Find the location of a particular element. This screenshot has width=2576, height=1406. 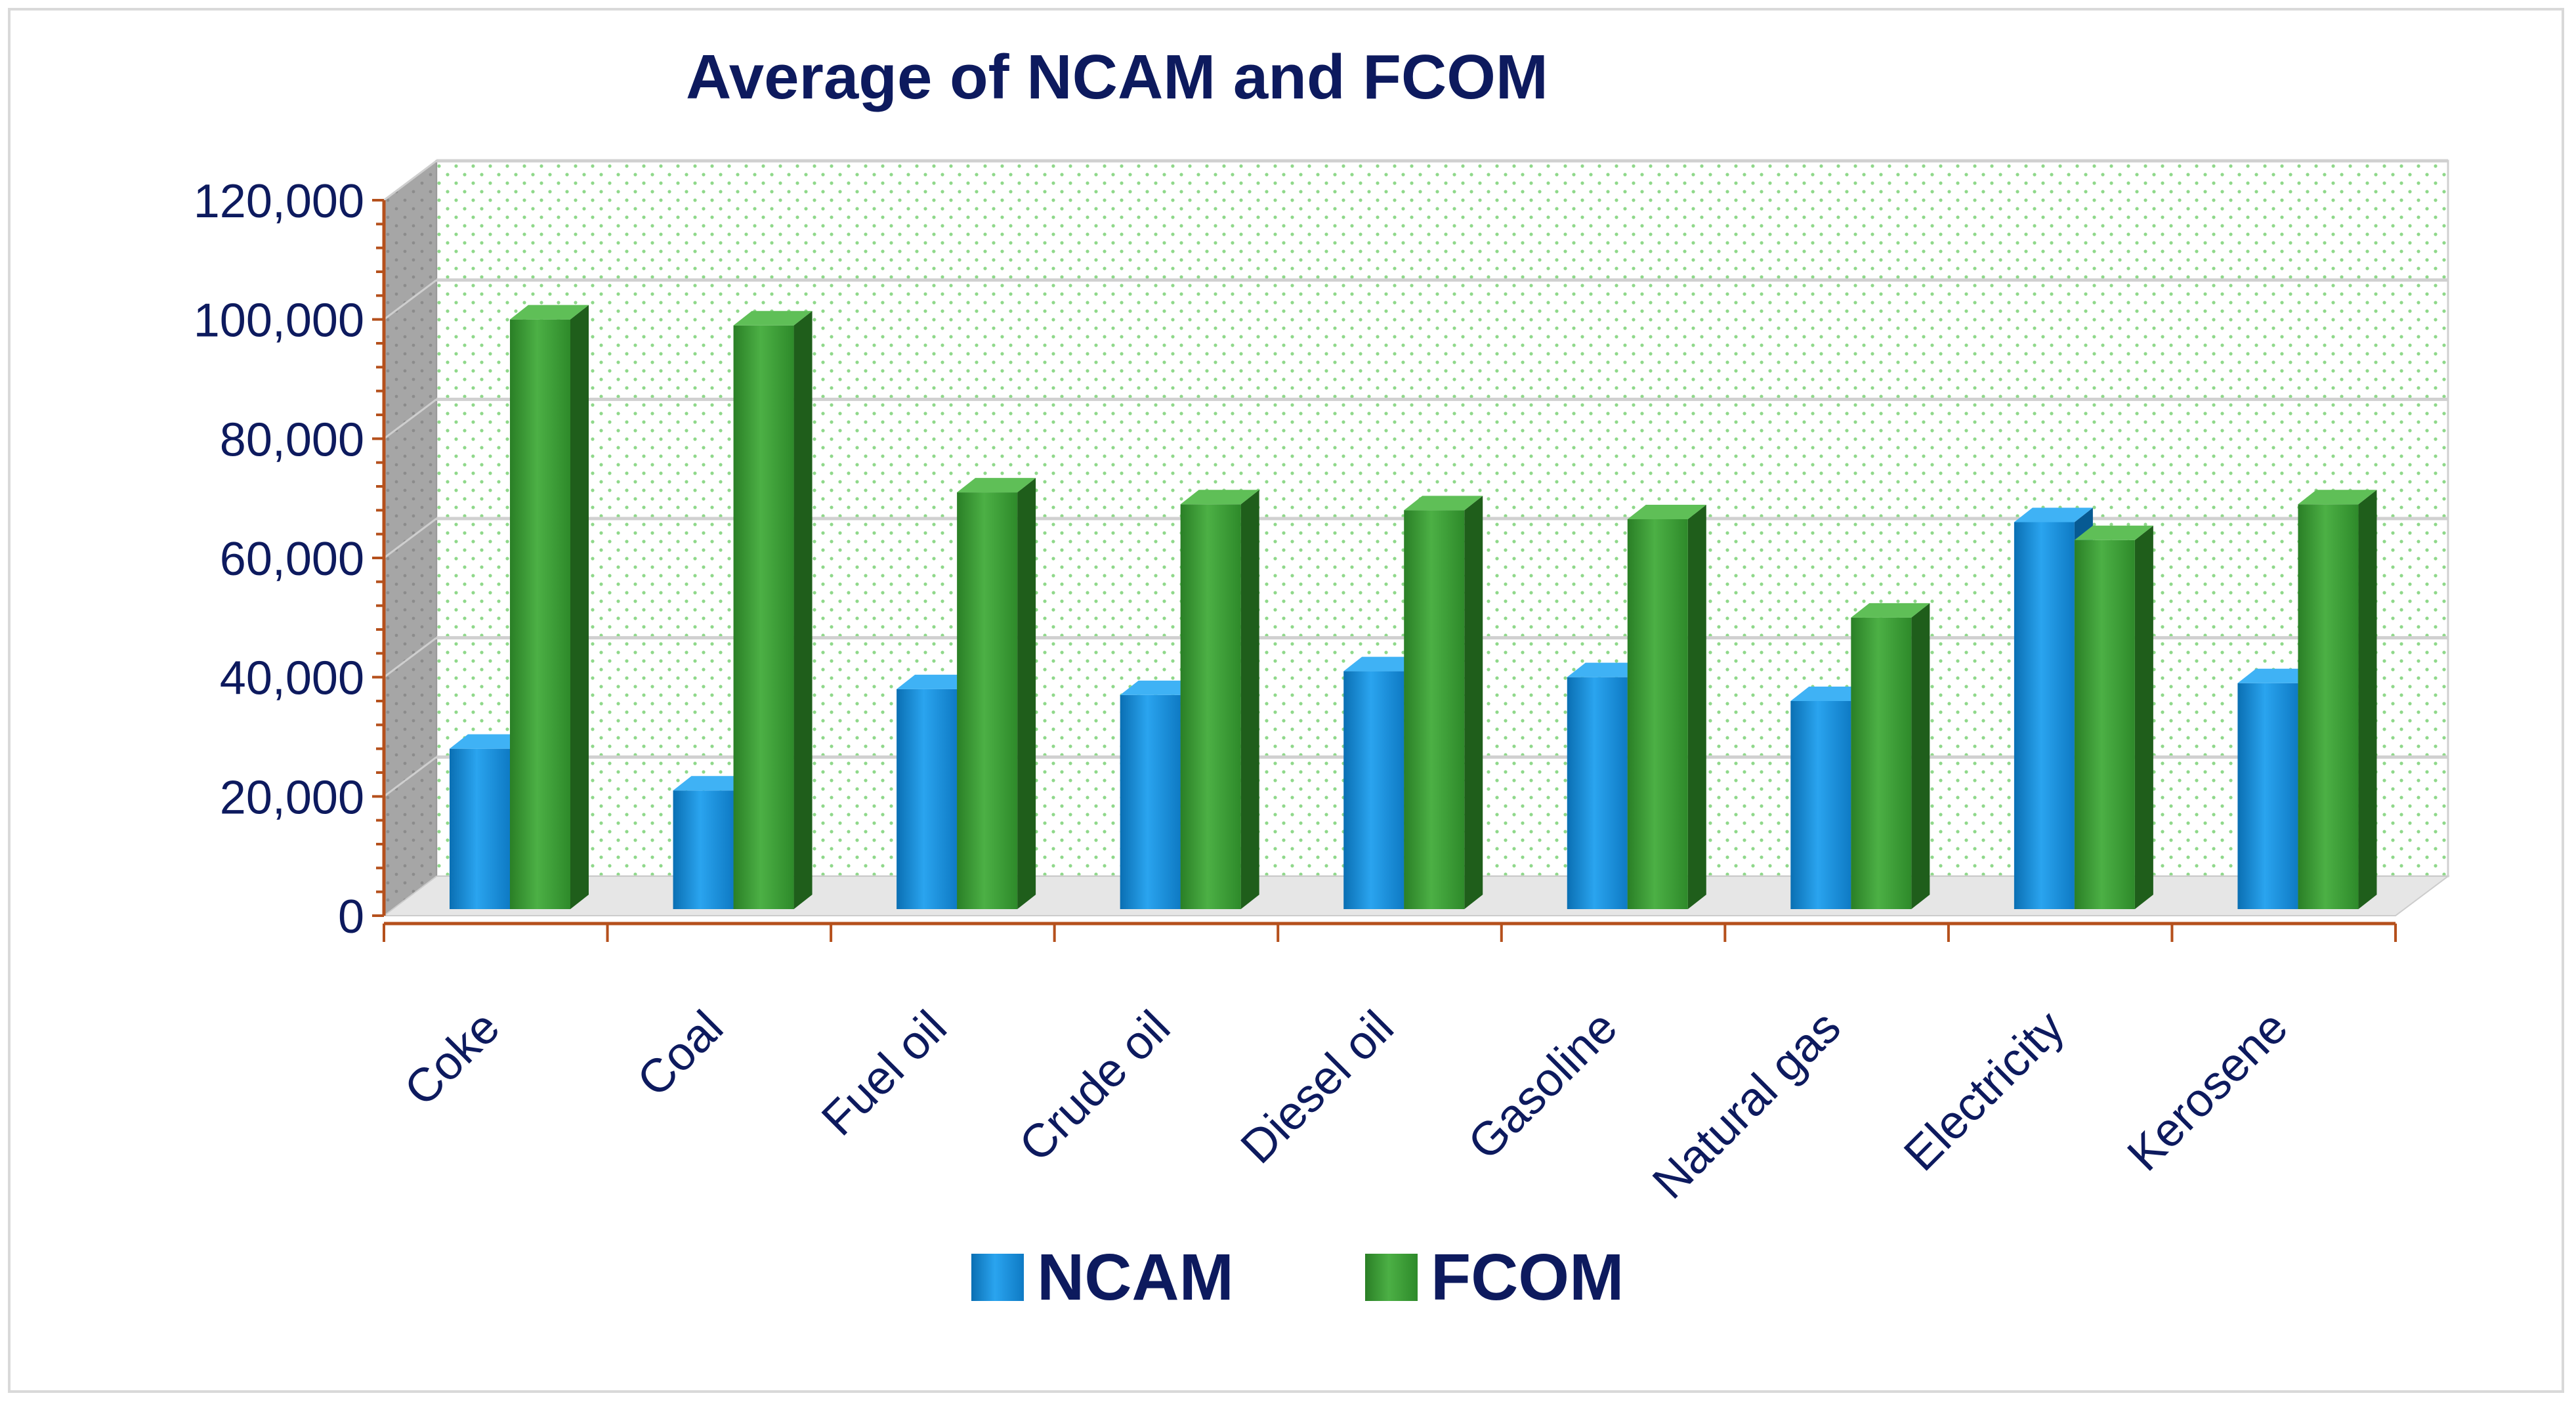

bar-fcom-gasoline is located at coordinates (1666, 706).